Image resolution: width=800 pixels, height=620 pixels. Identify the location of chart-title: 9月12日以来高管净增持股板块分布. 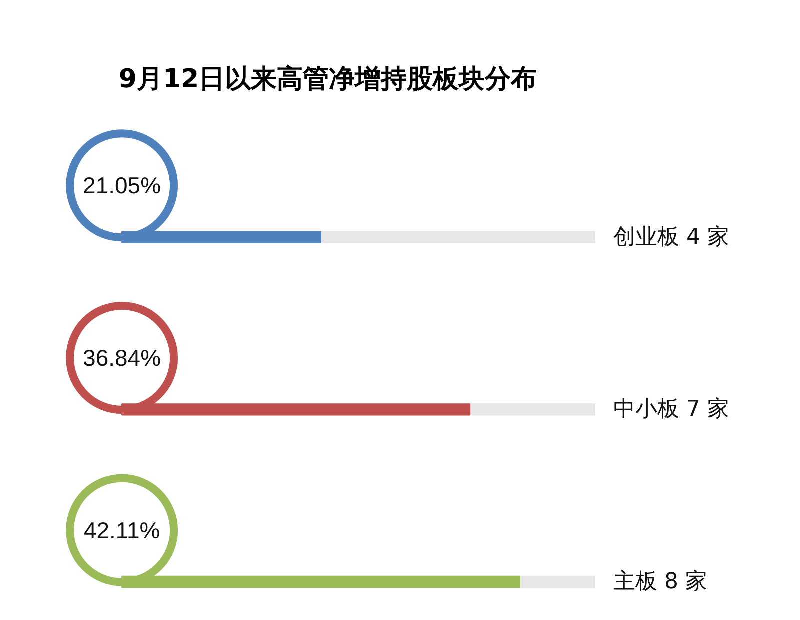
(328, 79).